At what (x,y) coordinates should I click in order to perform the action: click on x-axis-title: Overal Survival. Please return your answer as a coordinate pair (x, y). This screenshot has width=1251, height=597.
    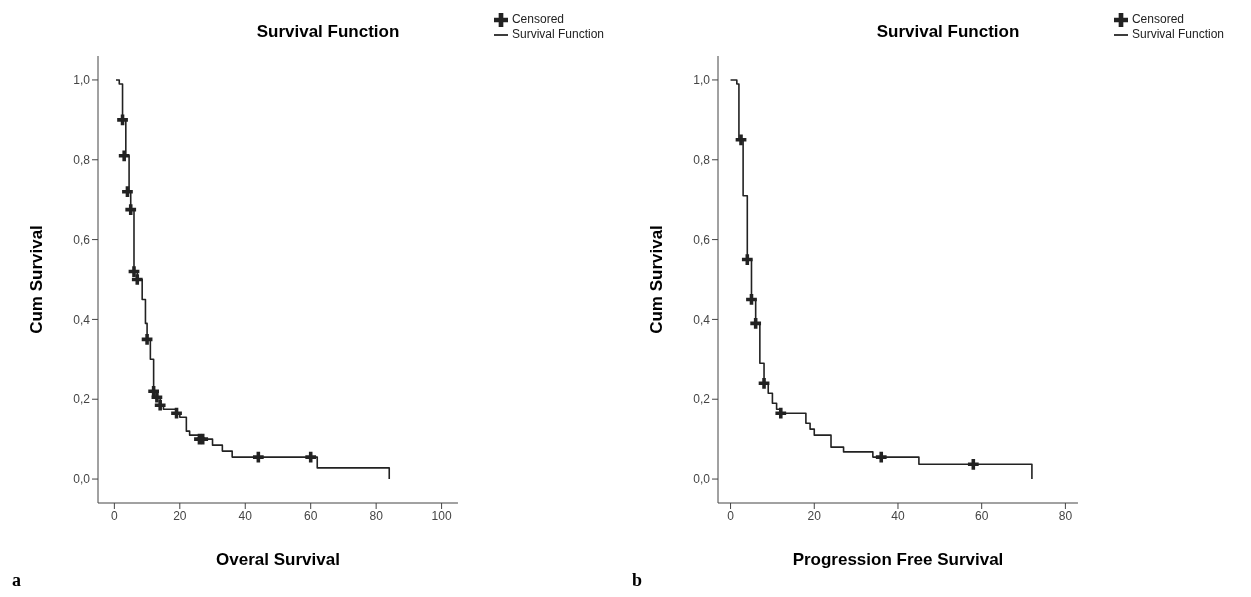
    Looking at the image, I should click on (278, 559).